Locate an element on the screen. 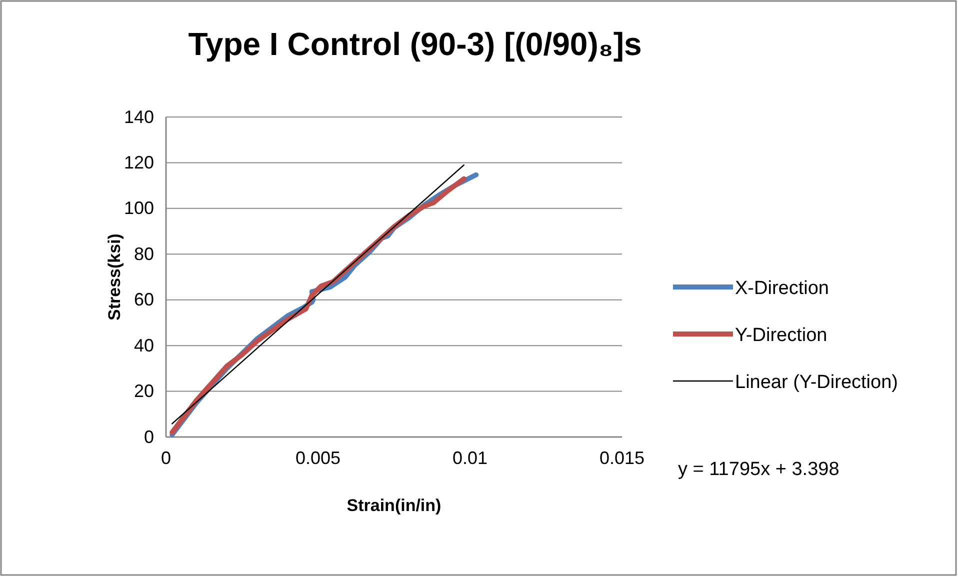 Image resolution: width=958 pixels, height=577 pixels. y-tick-label: 60 is located at coordinates (144, 300).